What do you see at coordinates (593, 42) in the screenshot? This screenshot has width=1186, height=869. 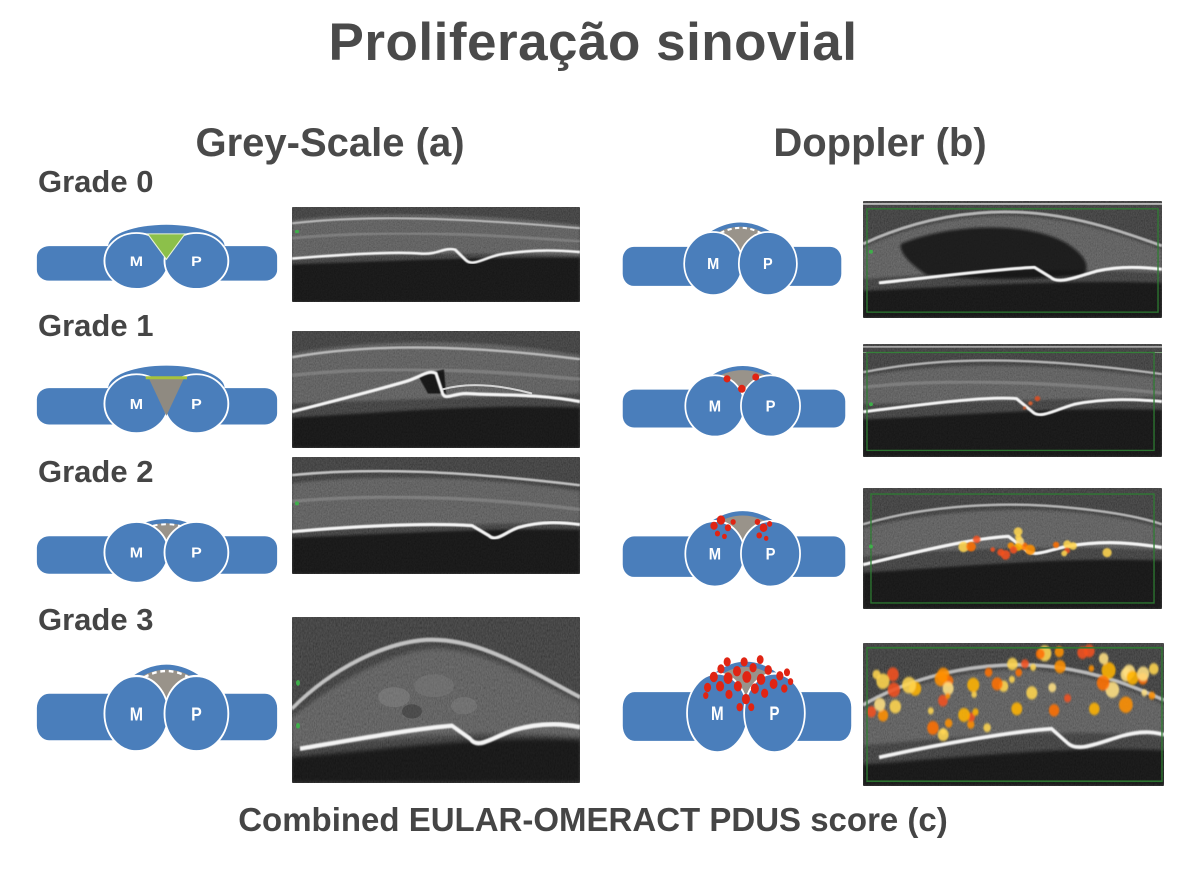 I see `figure-title: Proliferação sinovial` at bounding box center [593, 42].